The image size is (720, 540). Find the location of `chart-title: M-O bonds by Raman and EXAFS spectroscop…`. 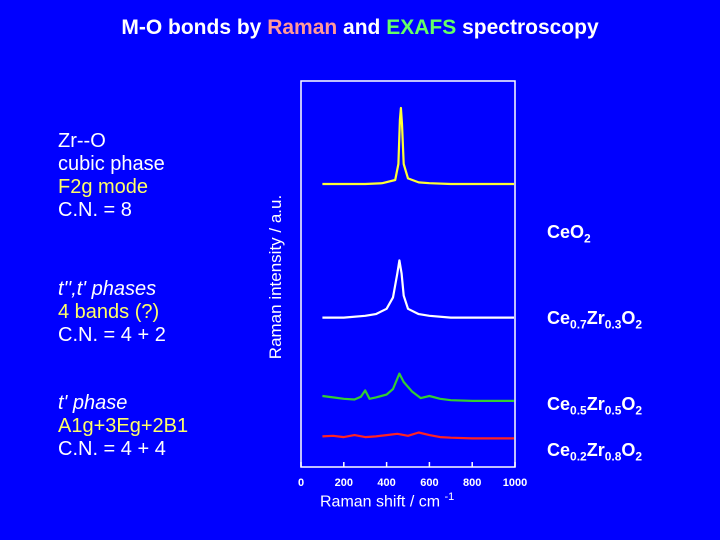

chart-title: M-O bonds by Raman and EXAFS spectroscop… is located at coordinates (360, 28).